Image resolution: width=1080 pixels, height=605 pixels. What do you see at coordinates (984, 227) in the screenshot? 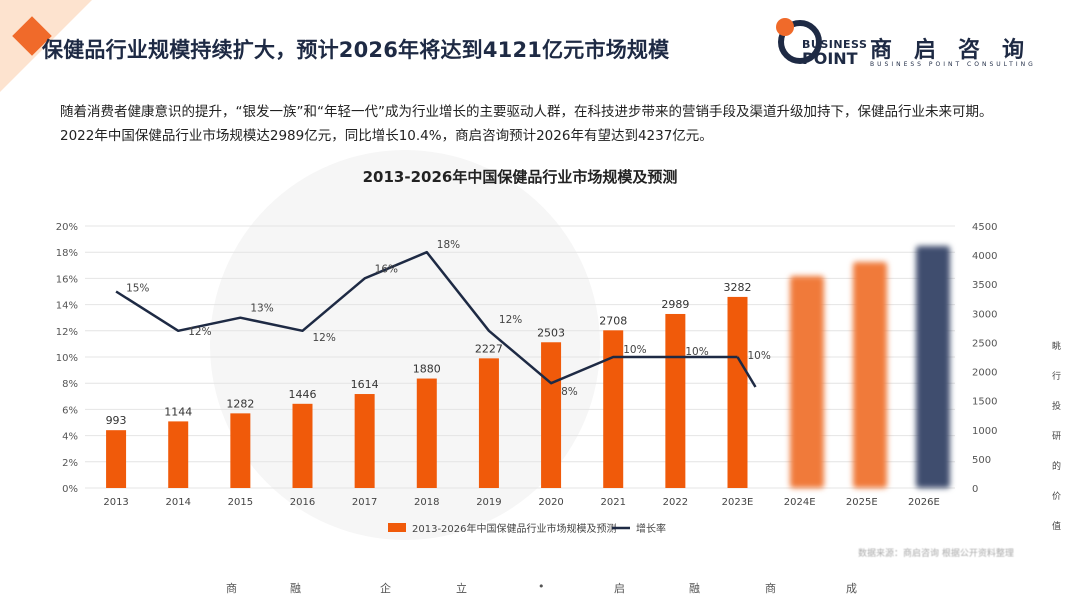
I see `y-right-tick-label: 4500` at bounding box center [984, 227].